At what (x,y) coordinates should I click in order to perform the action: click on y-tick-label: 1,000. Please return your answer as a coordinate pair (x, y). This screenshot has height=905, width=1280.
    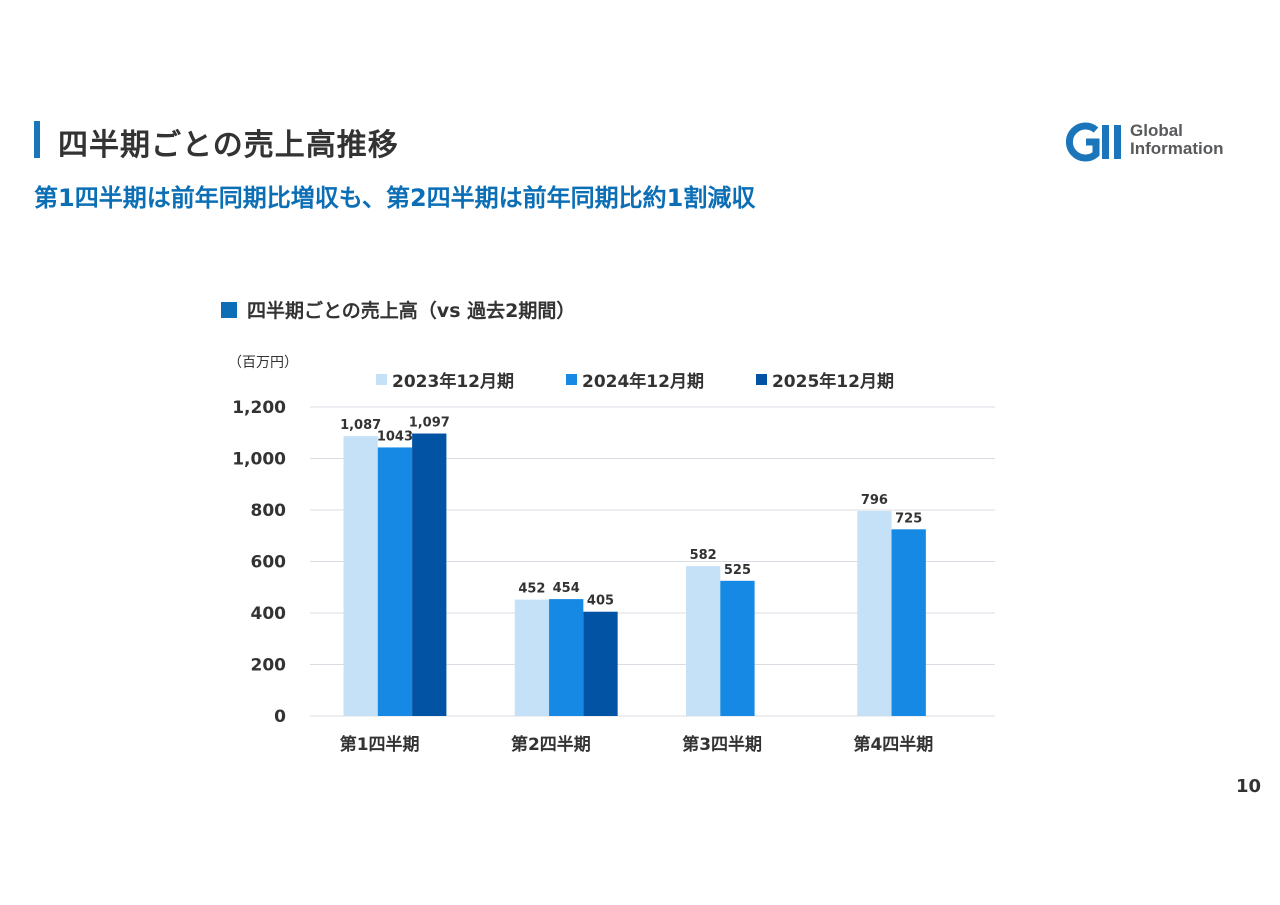
    Looking at the image, I should click on (259, 460).